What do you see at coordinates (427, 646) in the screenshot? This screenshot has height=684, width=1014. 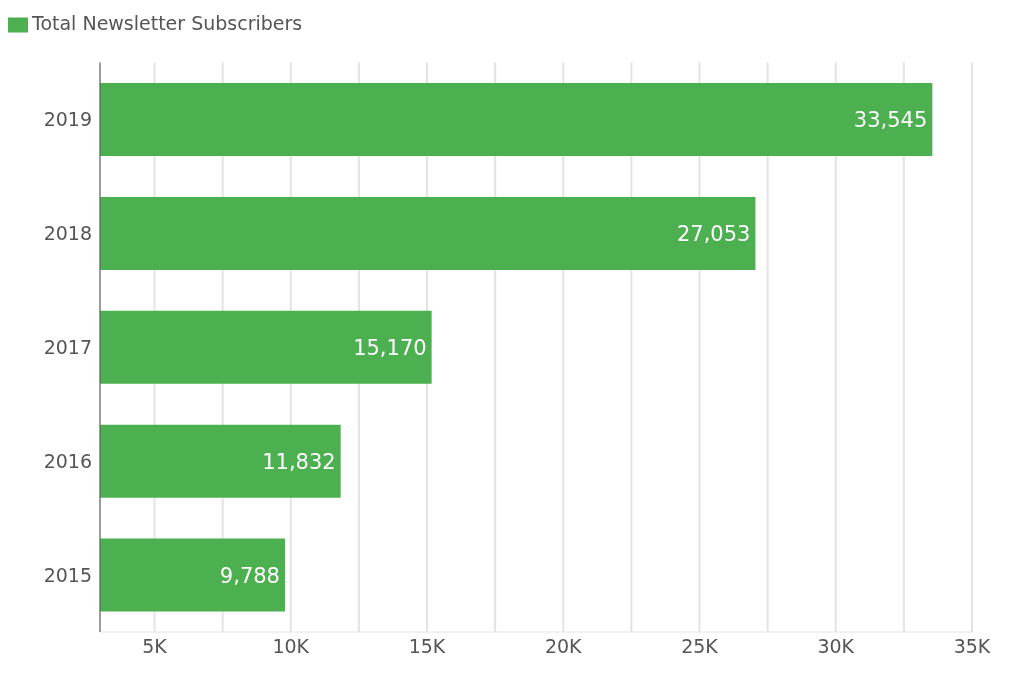 I see `x-tick-label: 15K` at bounding box center [427, 646].